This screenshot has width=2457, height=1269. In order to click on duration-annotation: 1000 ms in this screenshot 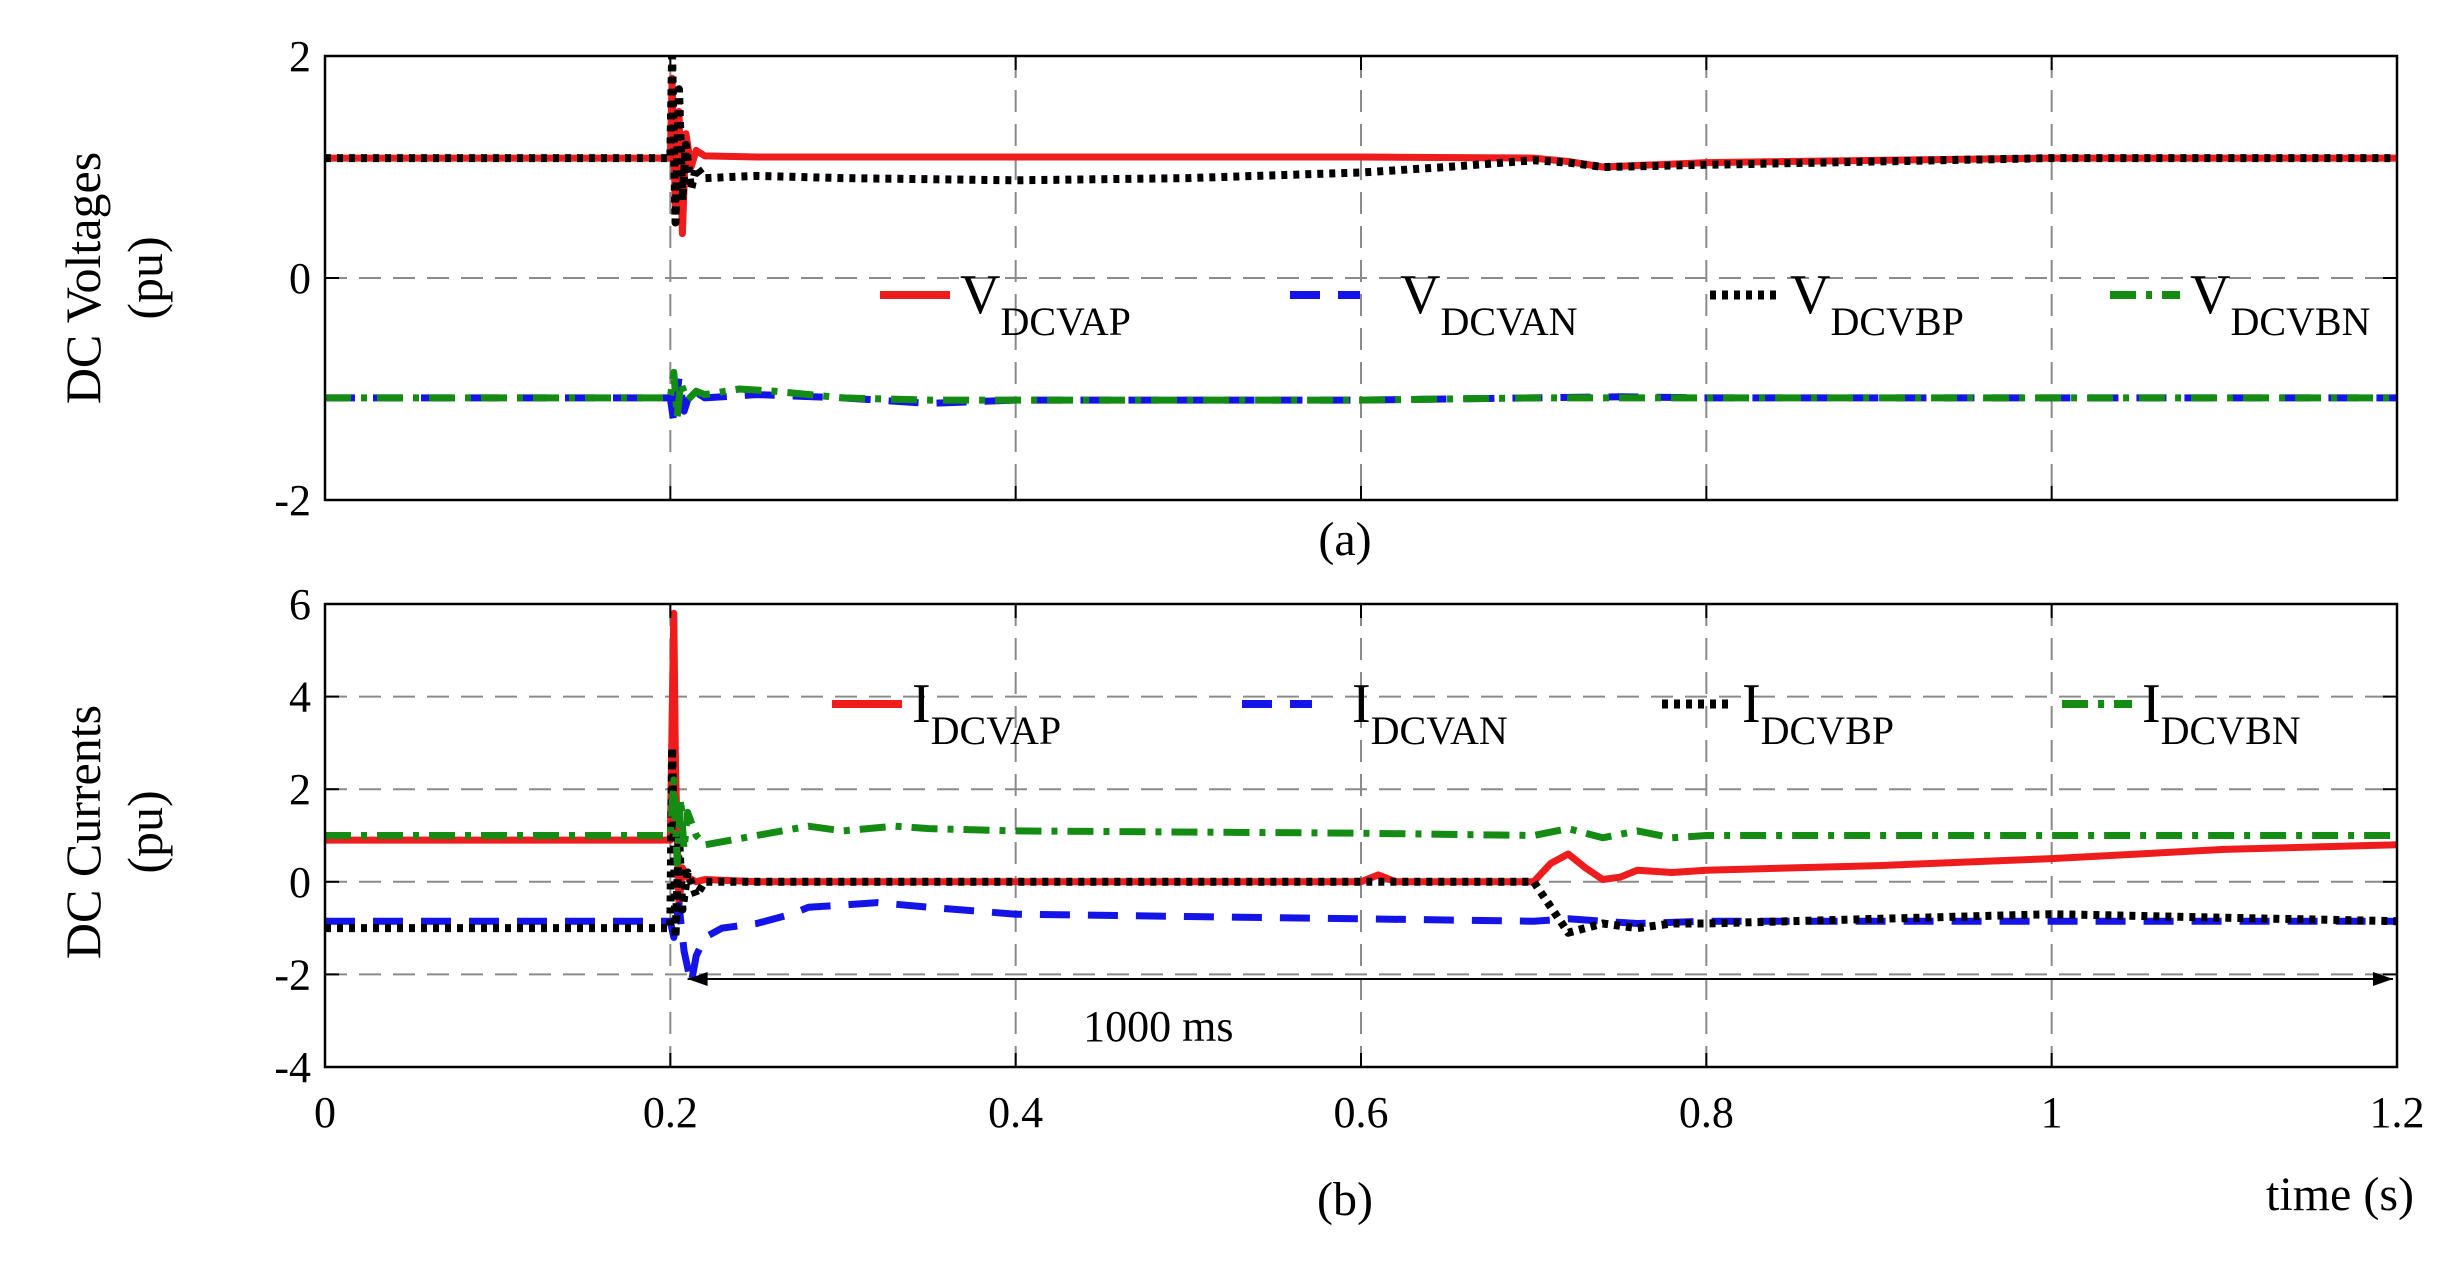, I will do `click(1540, 1011)`.